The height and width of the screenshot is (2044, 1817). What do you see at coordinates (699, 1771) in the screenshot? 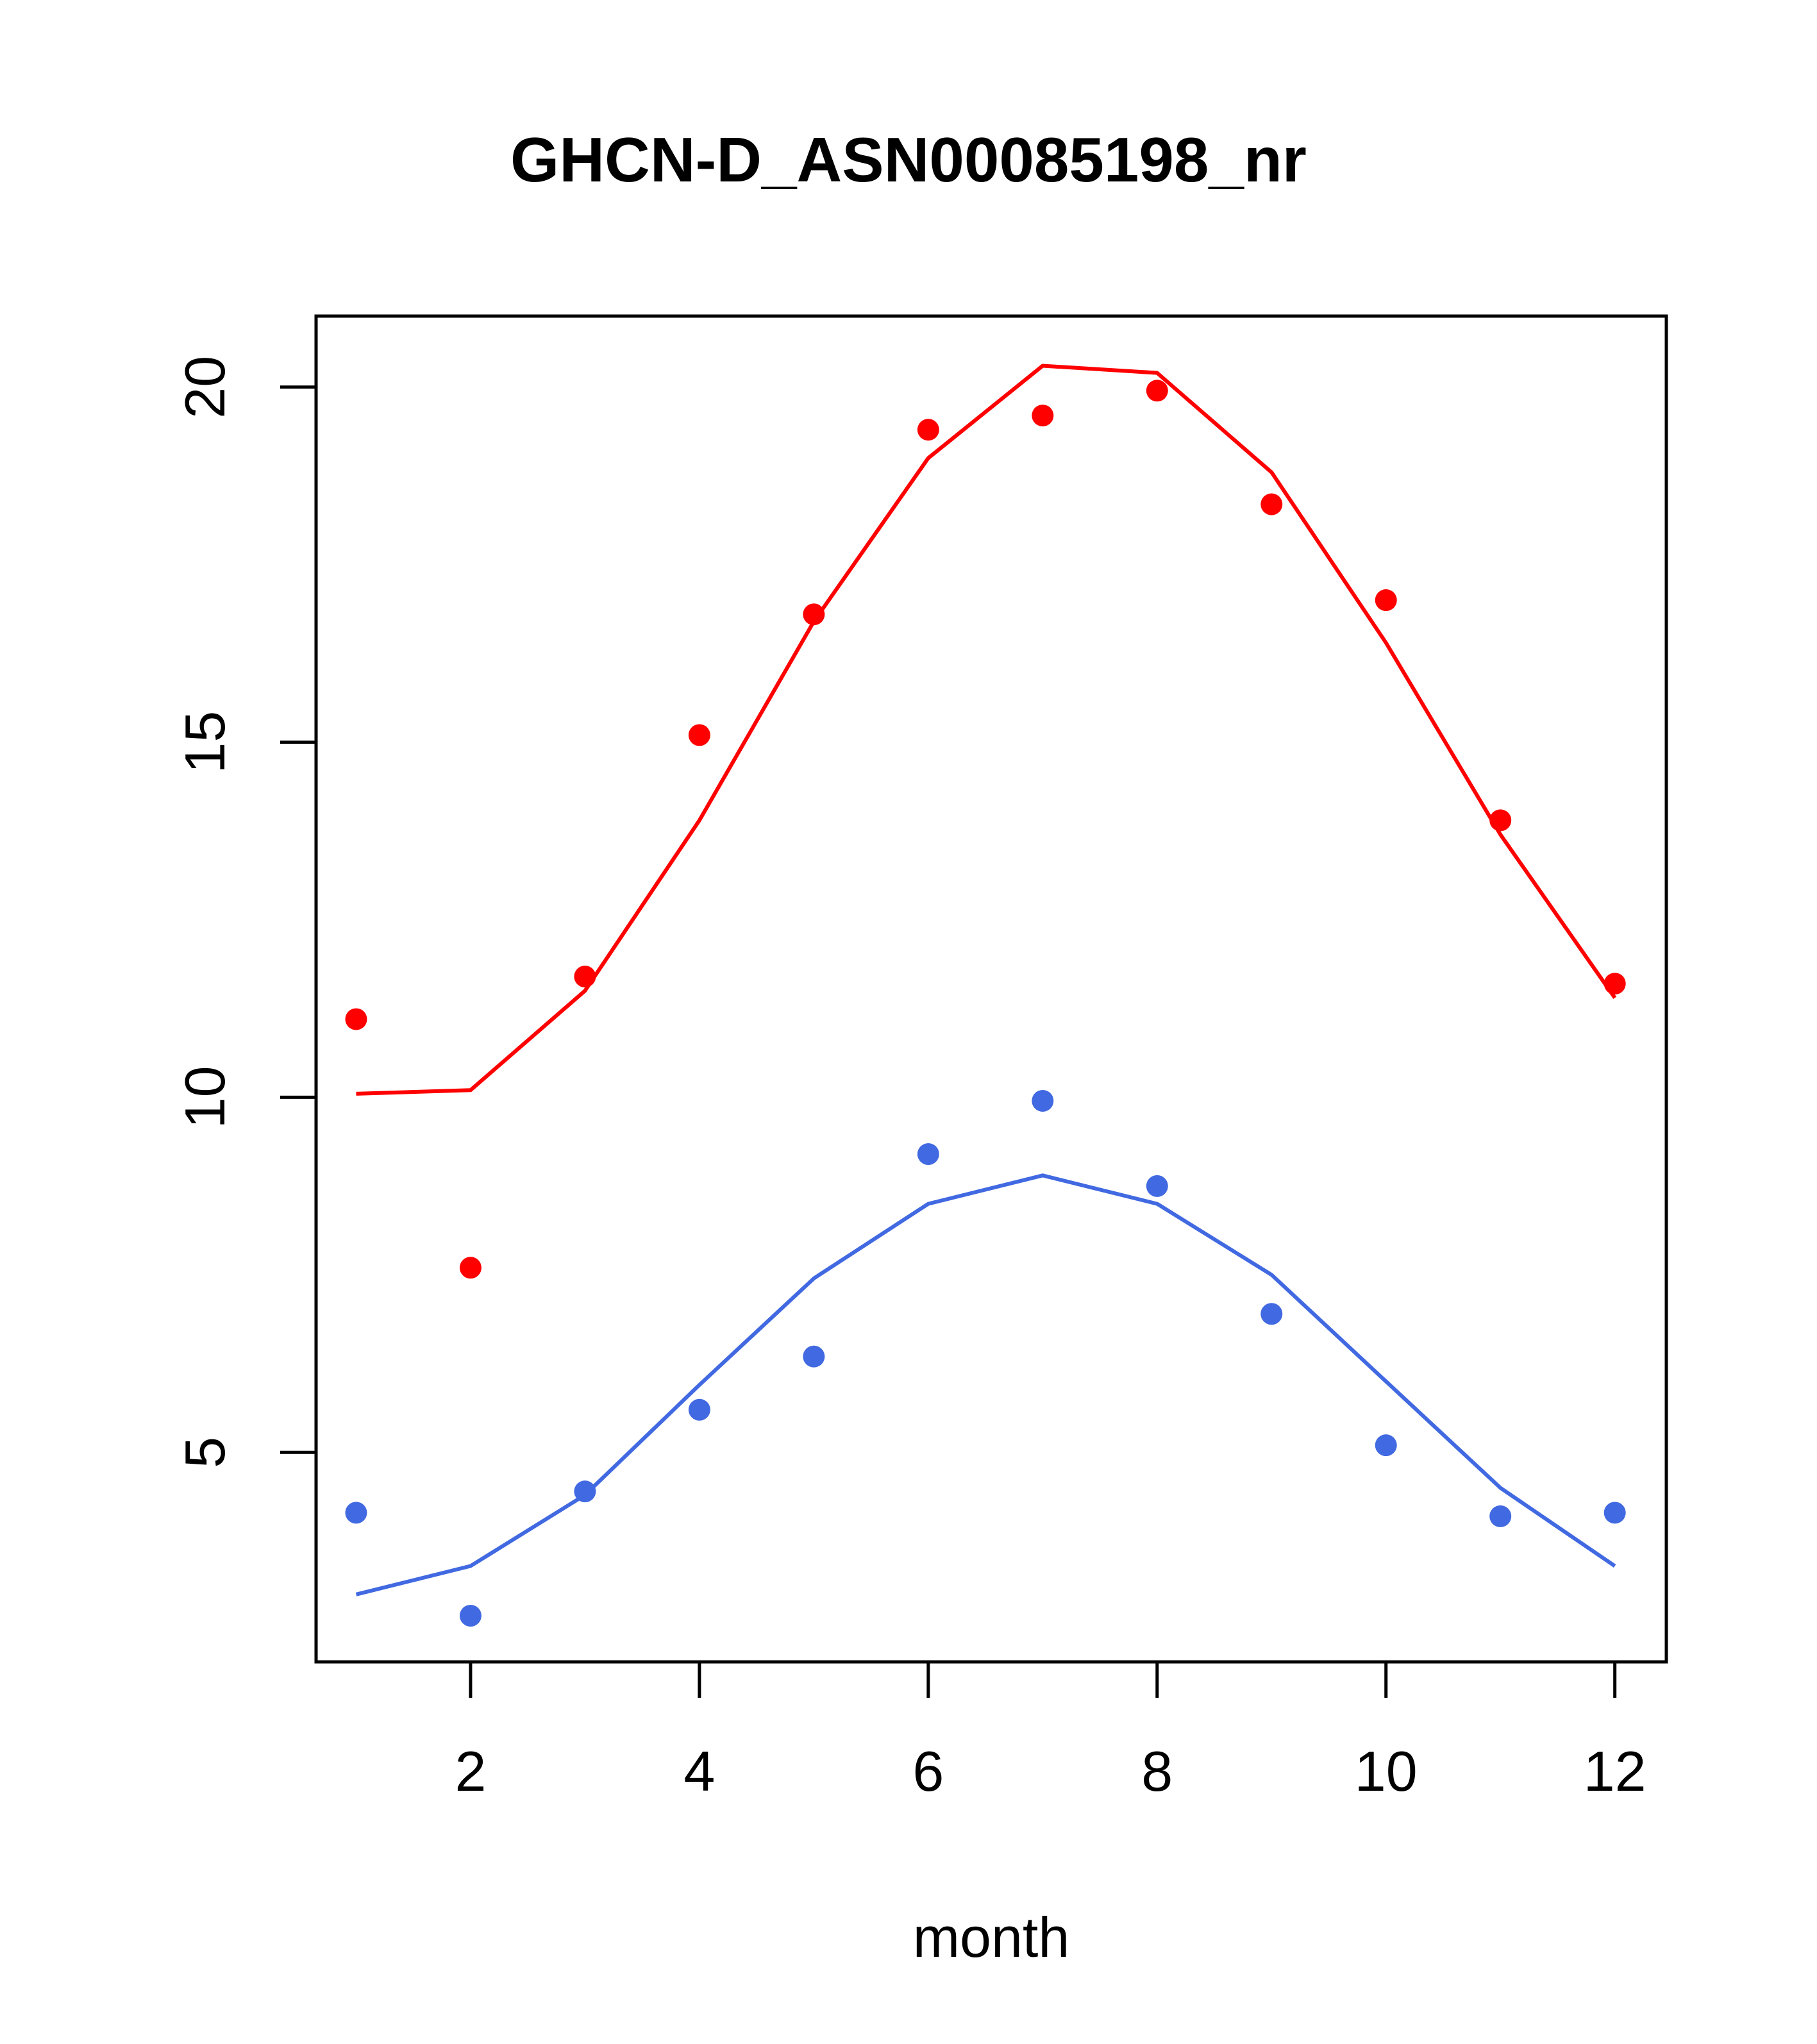
I see `x-tick-label: 4` at bounding box center [699, 1771].